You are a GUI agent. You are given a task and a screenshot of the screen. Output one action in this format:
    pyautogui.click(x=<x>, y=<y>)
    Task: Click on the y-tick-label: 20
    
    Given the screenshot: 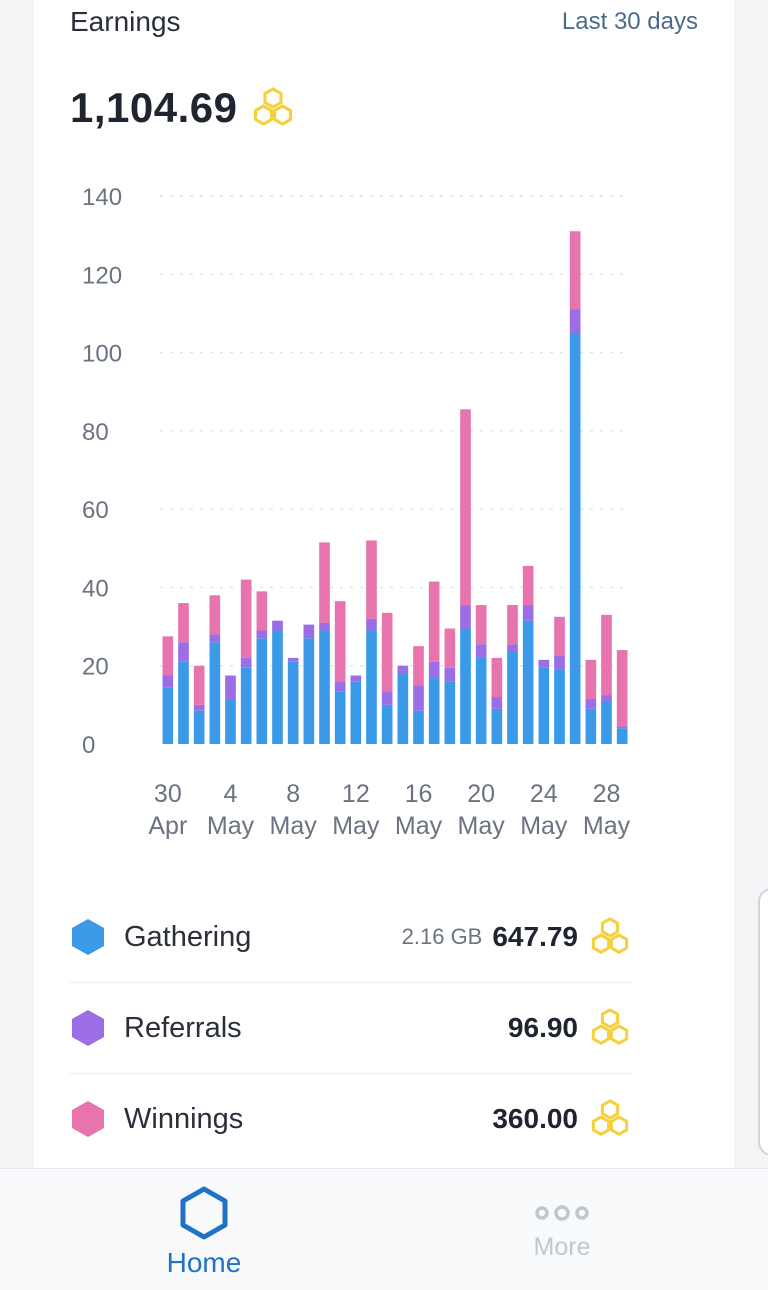 What is the action you would take?
    pyautogui.click(x=95, y=667)
    